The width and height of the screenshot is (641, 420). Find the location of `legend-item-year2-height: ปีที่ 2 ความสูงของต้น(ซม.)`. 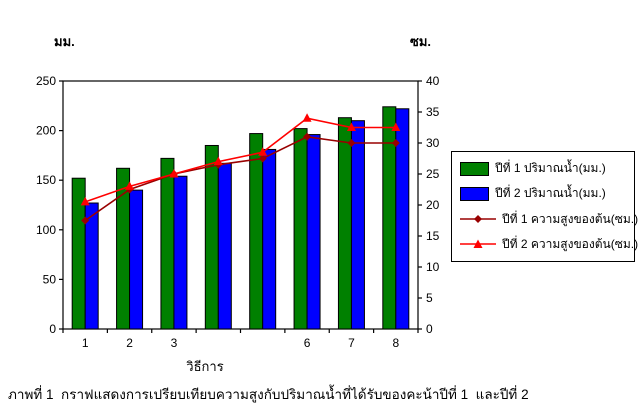

legend-item-year2-height: ปีที่ 2 ความสูงของต้น(ซม.) is located at coordinates (545, 244).